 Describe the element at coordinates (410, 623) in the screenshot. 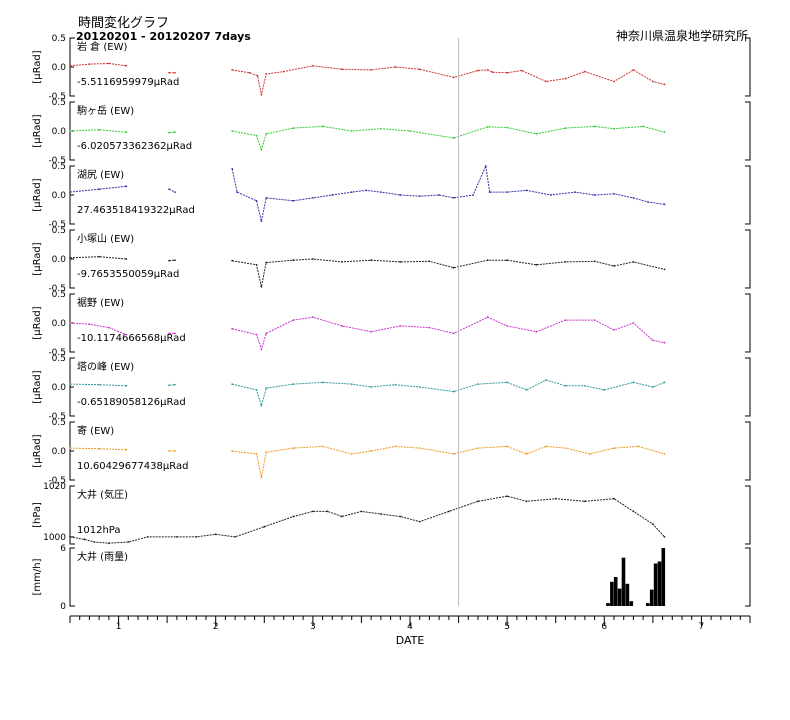

I see `x-axis: 1 2 3 4 5 6 7` at that location.